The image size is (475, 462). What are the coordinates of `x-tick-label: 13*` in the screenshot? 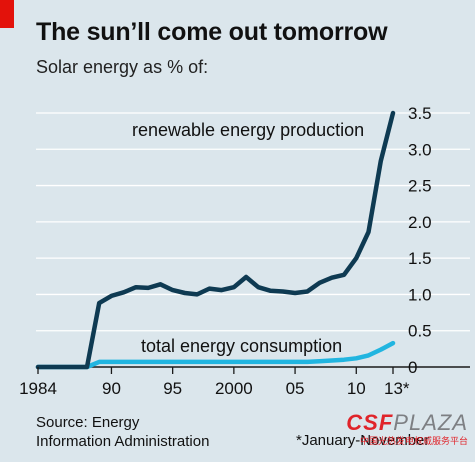 It's located at (397, 388).